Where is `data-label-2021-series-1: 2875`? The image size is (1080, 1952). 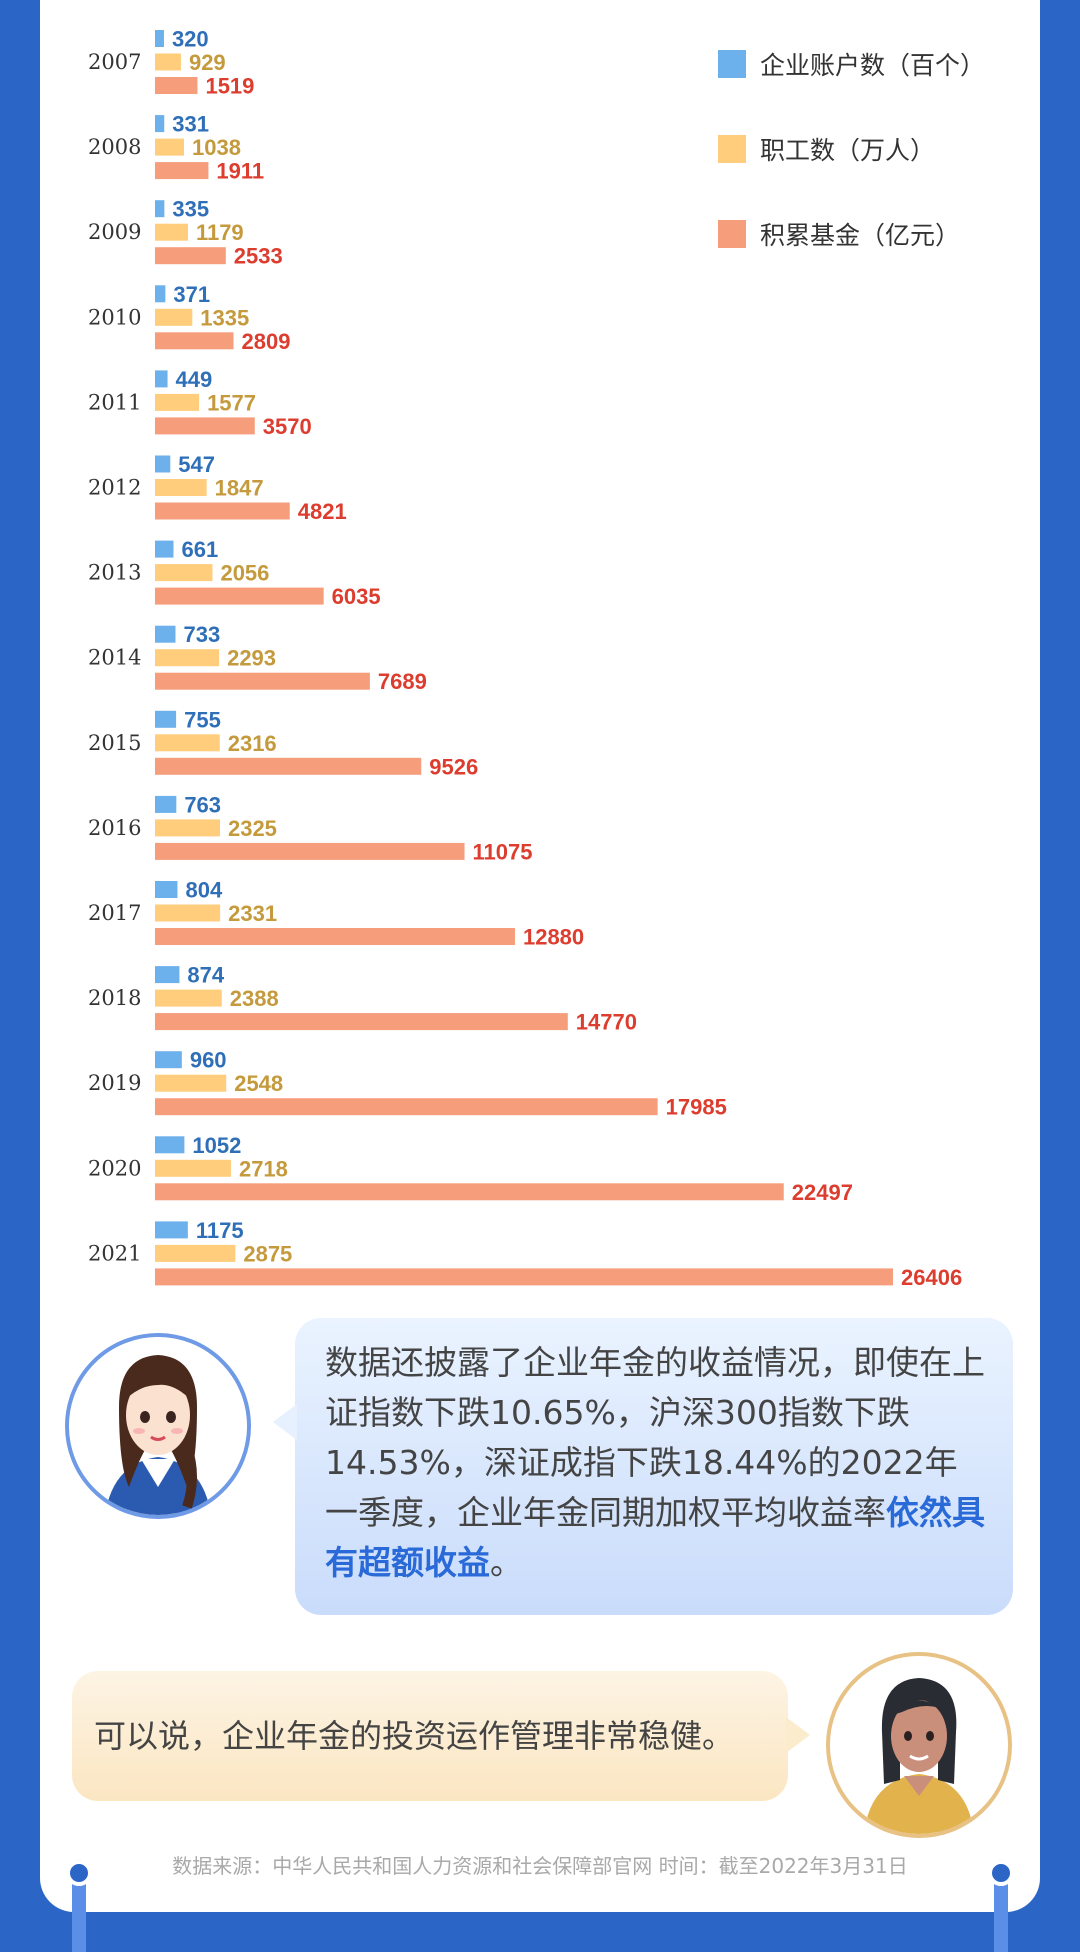
data-label-2021-series-1: 2875 is located at coordinates (267, 1253).